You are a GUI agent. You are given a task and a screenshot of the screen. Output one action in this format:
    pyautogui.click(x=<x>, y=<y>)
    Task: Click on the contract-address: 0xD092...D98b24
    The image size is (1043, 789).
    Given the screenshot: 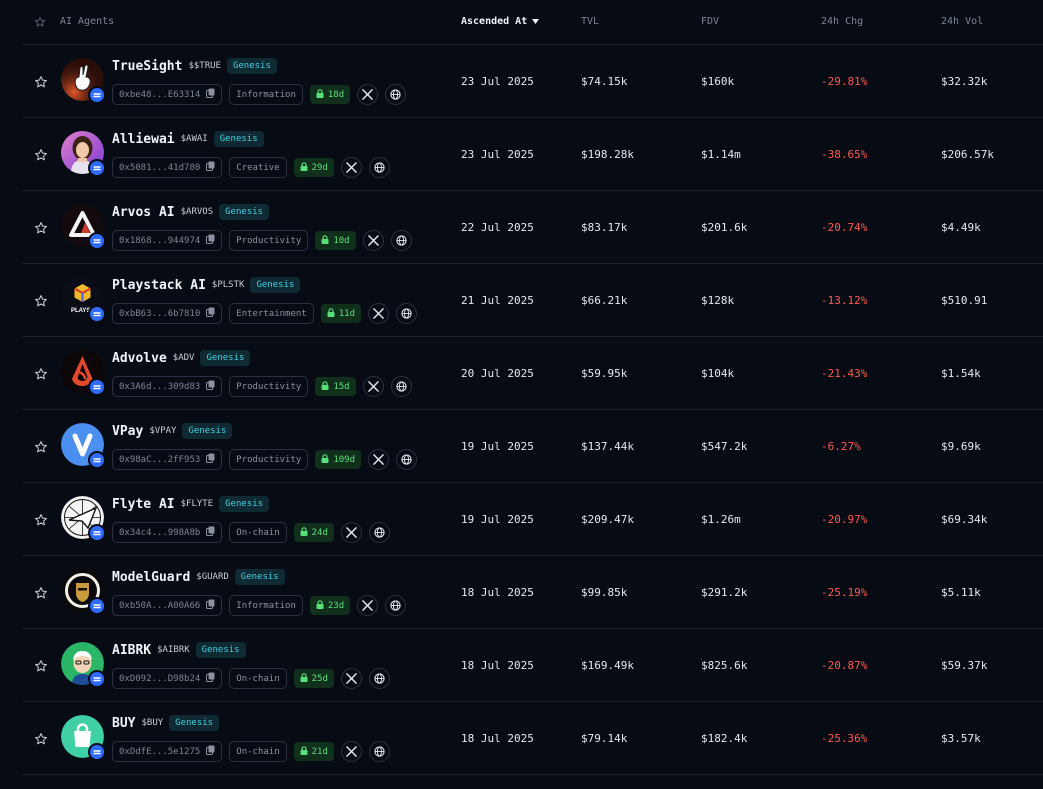 What is the action you would take?
    pyautogui.click(x=167, y=678)
    